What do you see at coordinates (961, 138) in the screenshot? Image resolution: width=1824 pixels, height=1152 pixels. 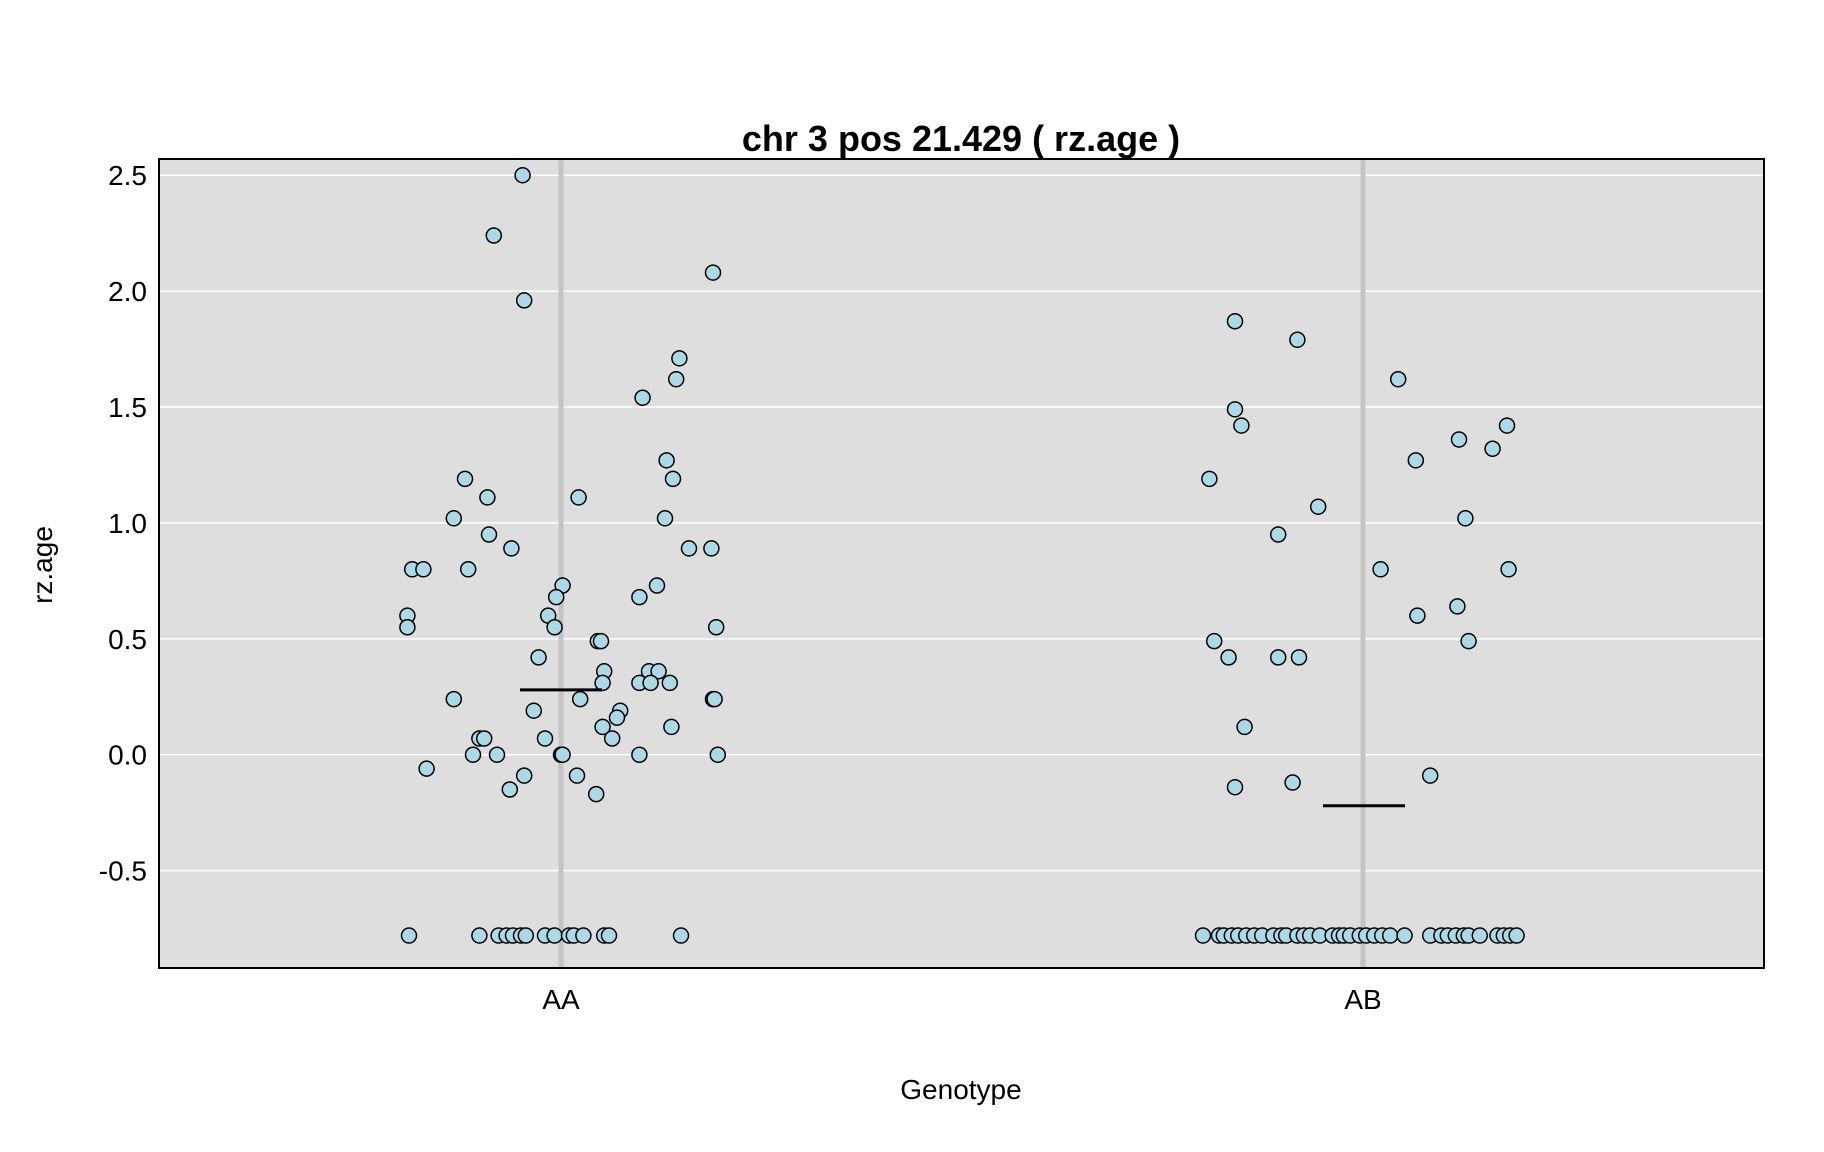 I see `chart-title: chr 3 pos 21.429 ( rz.age )` at bounding box center [961, 138].